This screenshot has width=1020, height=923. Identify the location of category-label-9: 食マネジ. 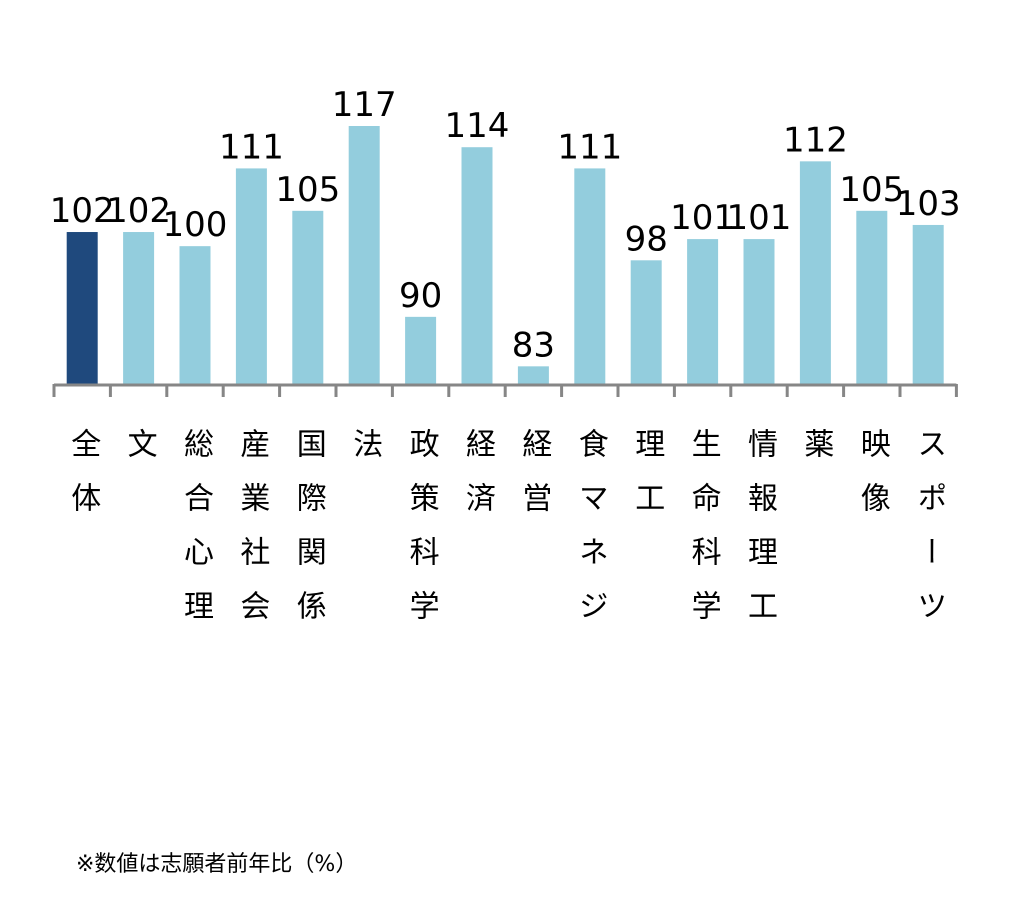
(590, 536).